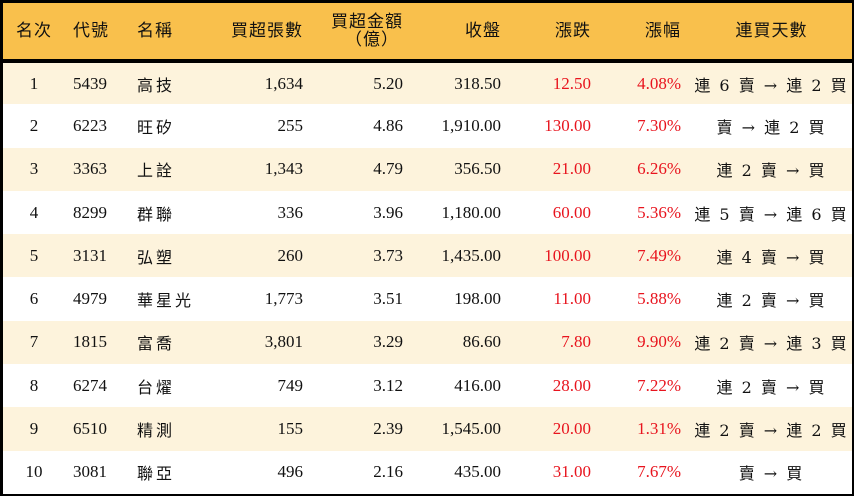 Image resolution: width=854 pixels, height=496 pixels. Describe the element at coordinates (283, 169) in the screenshot. I see `cell-net-buy-lots: 1,343` at that location.